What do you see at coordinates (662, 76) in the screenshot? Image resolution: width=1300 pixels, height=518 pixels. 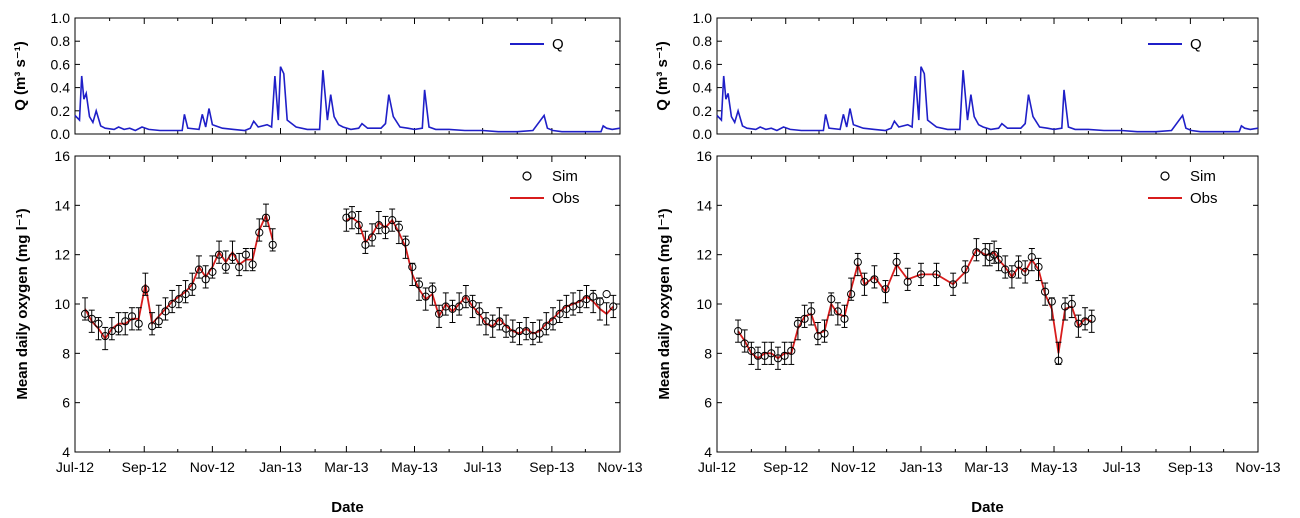 I see `y-axis-title: Q (m³ s⁻¹)` at bounding box center [662, 76].